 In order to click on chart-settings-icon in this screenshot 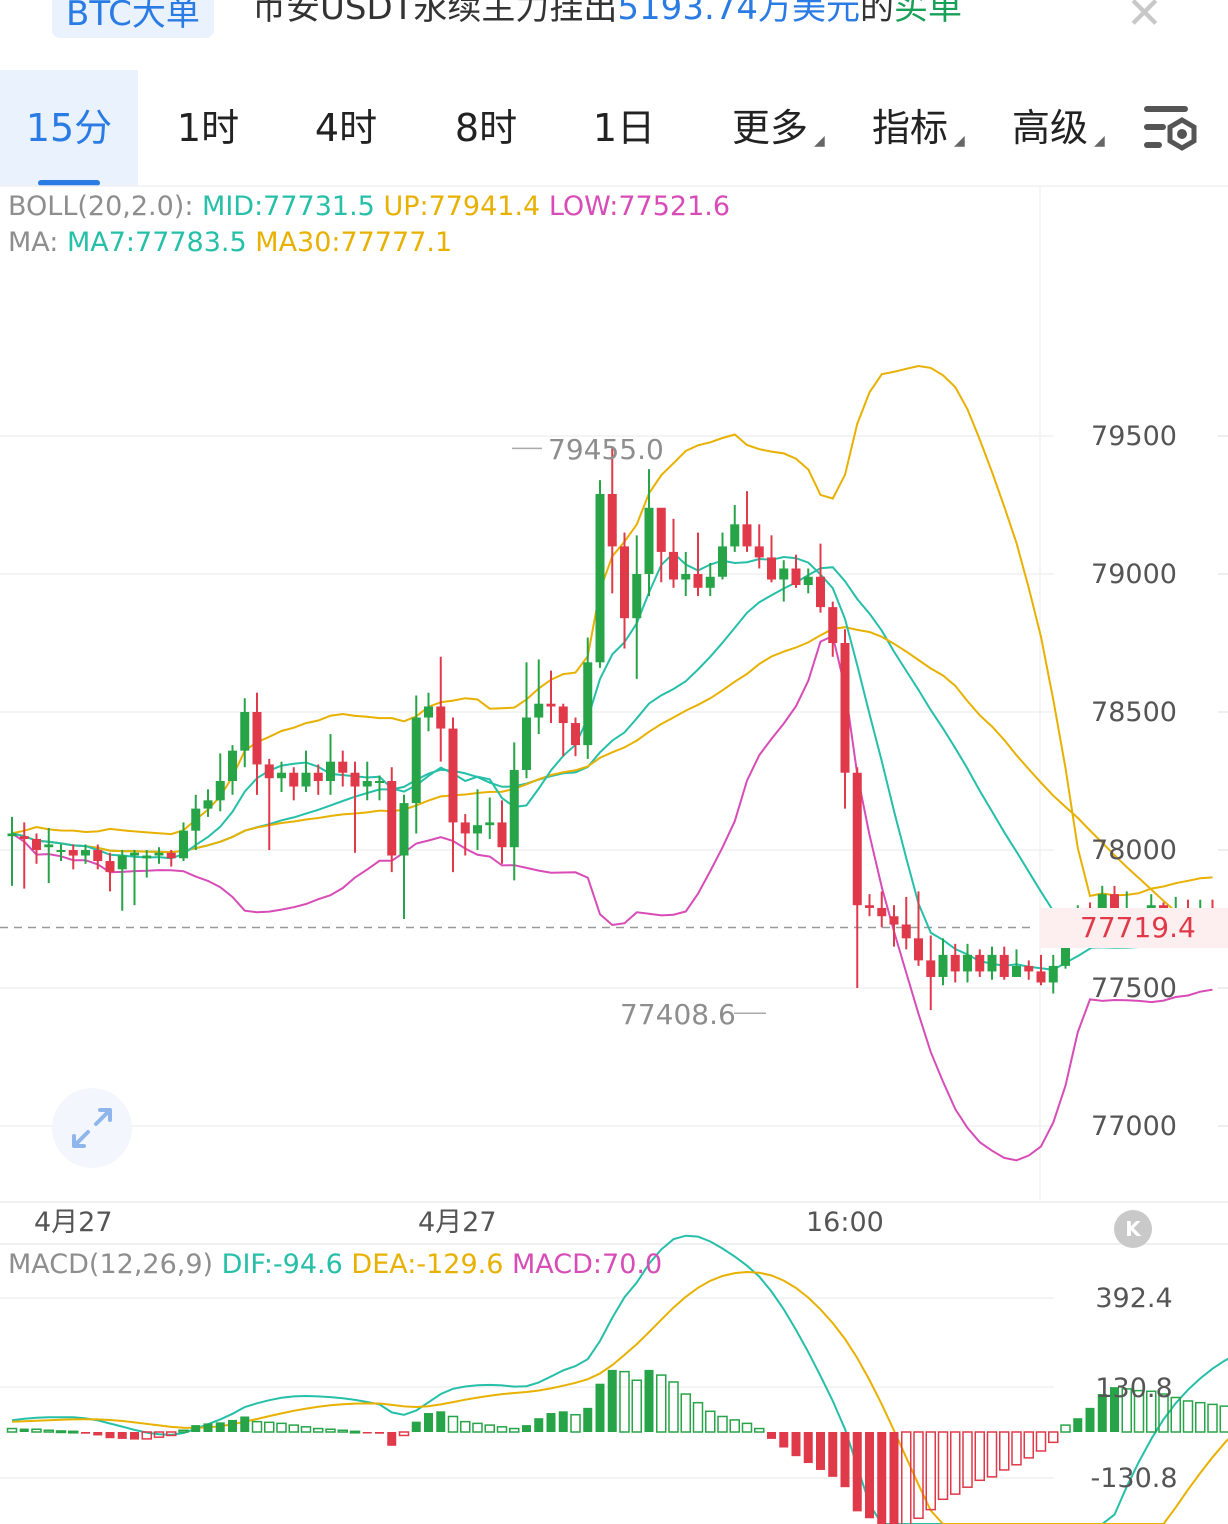, I will do `click(1170, 128)`.